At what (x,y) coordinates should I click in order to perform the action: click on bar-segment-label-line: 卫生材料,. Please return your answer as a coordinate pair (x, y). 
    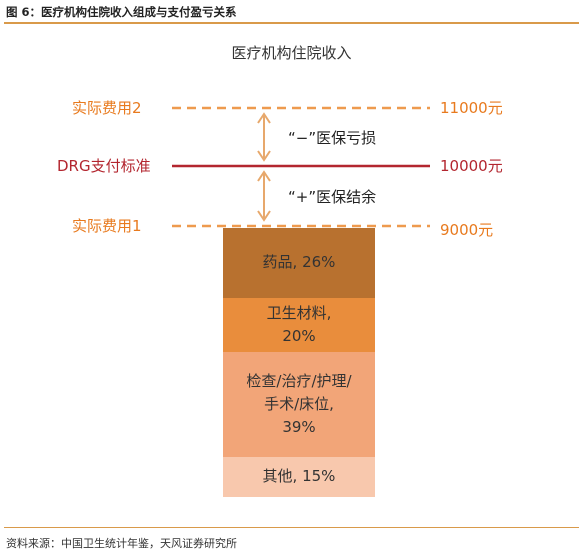
    Looking at the image, I should click on (299, 312).